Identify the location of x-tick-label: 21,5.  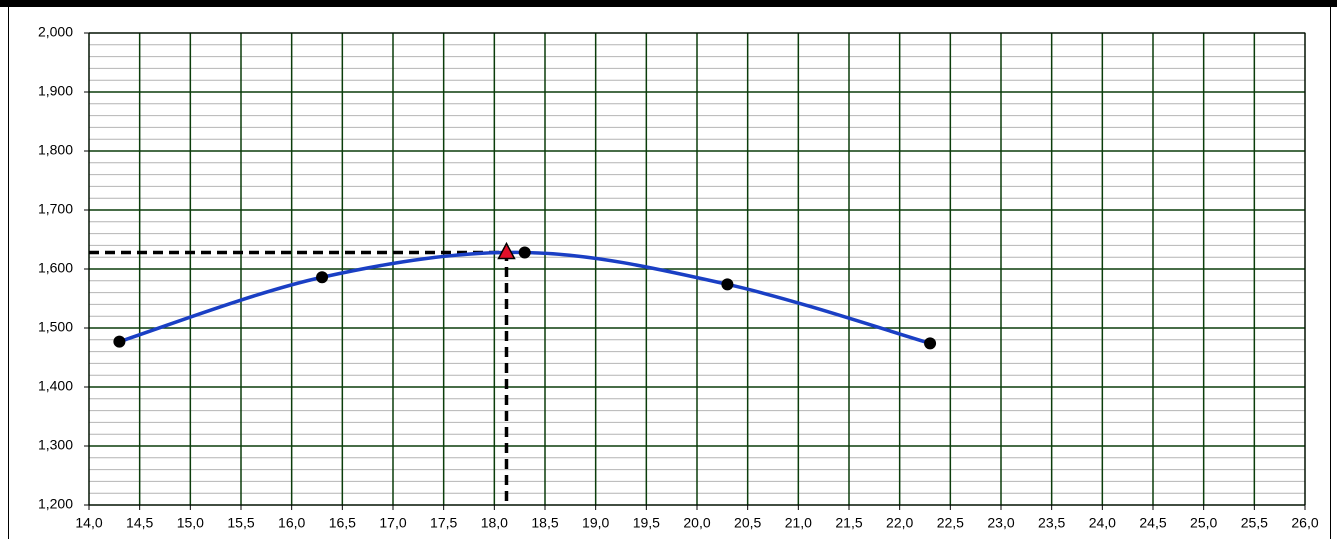
(848, 523).